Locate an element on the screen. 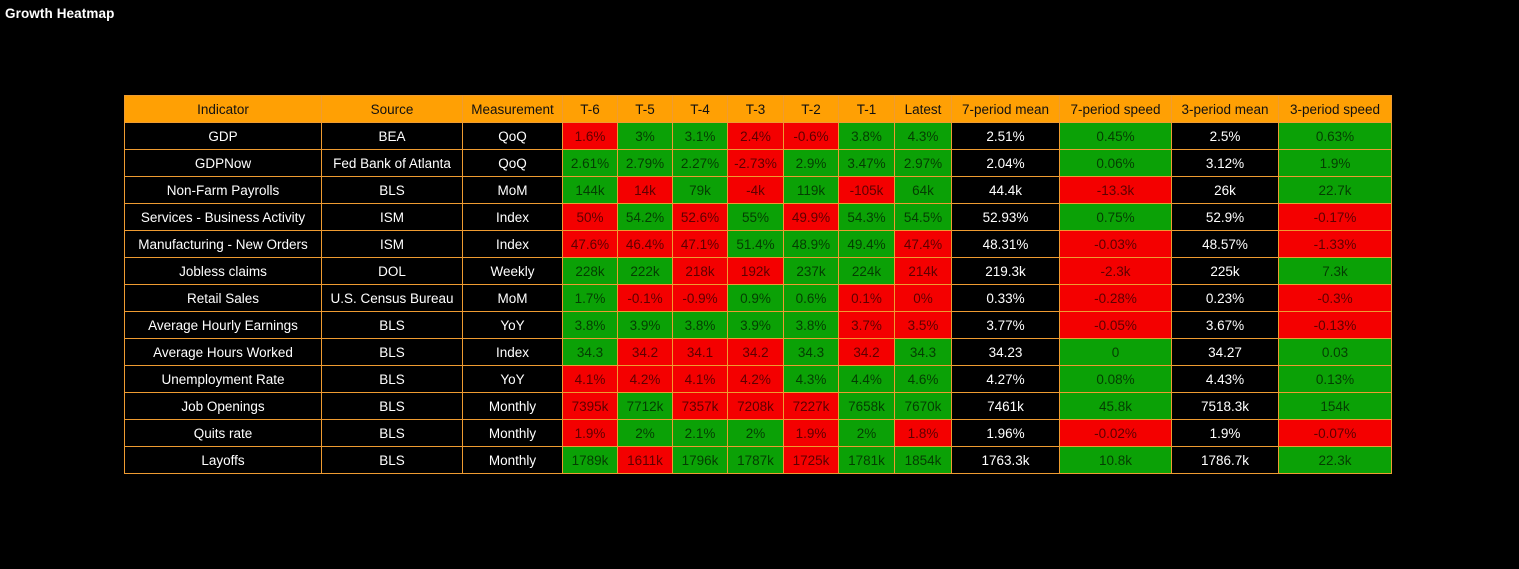 This screenshot has width=1519, height=569. period-value-cell: 52.6% is located at coordinates (700, 217).